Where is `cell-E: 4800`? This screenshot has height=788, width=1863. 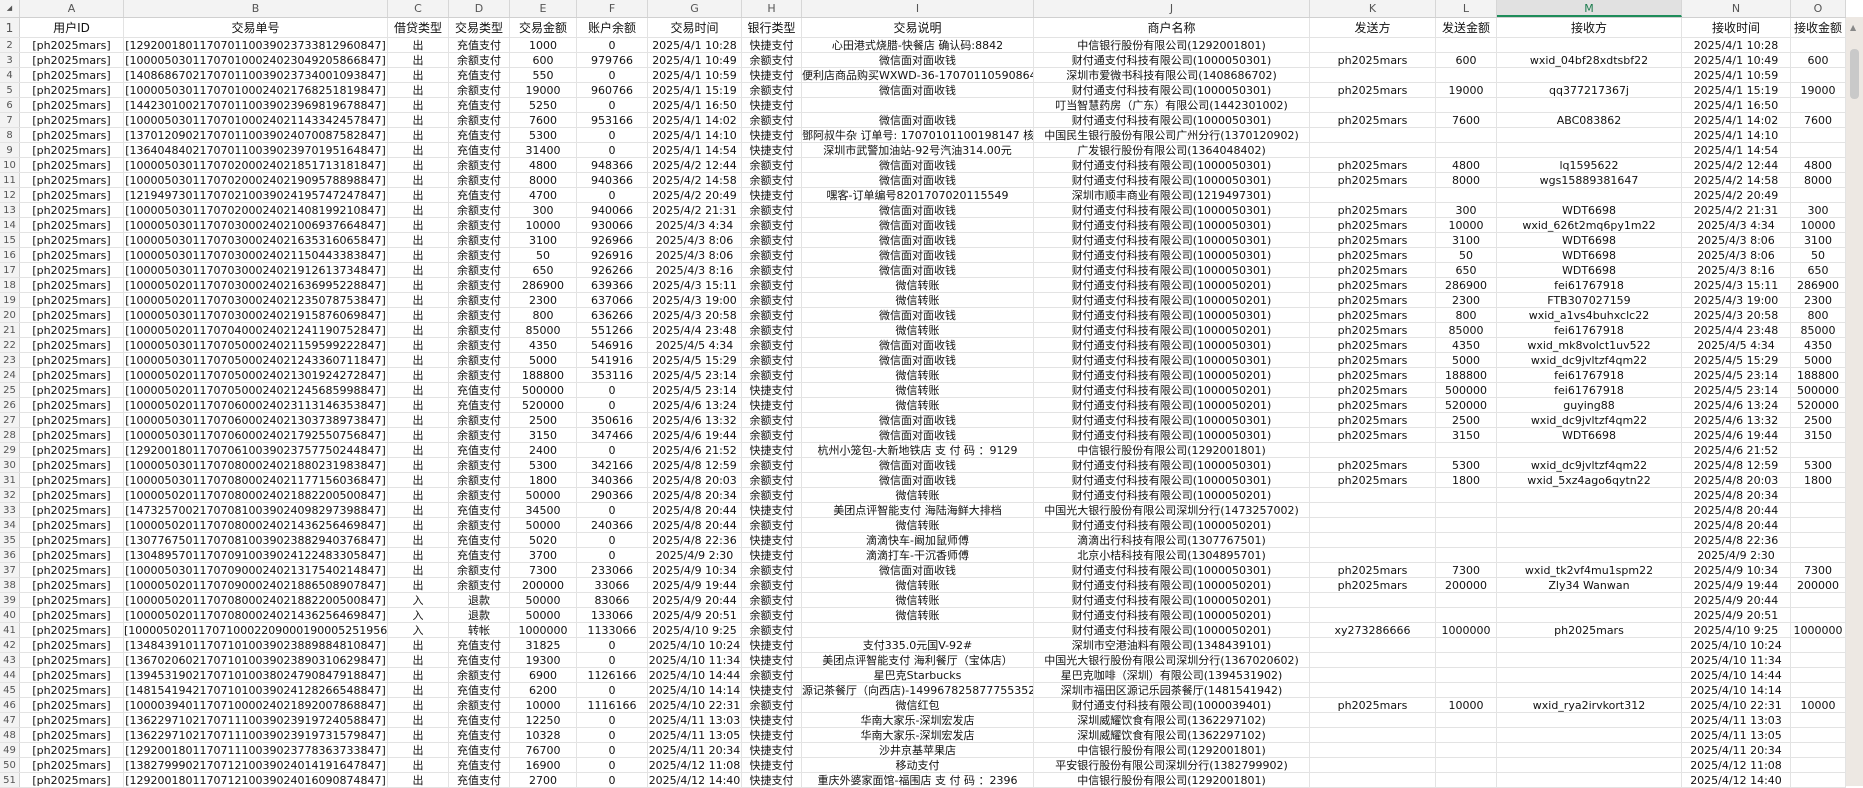 cell-E: 4800 is located at coordinates (543, 165).